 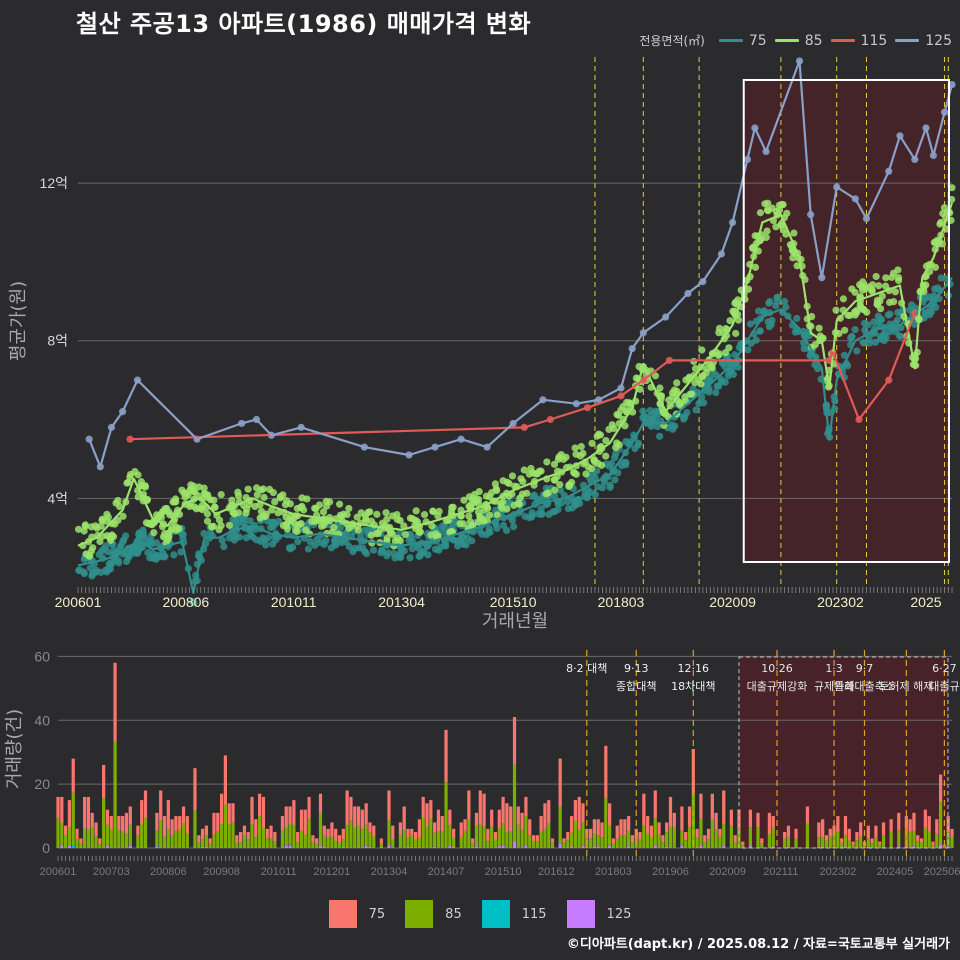 What do you see at coordinates (503, 872) in the screenshot?
I see `bar-x-tick-label: 201510` at bounding box center [503, 872].